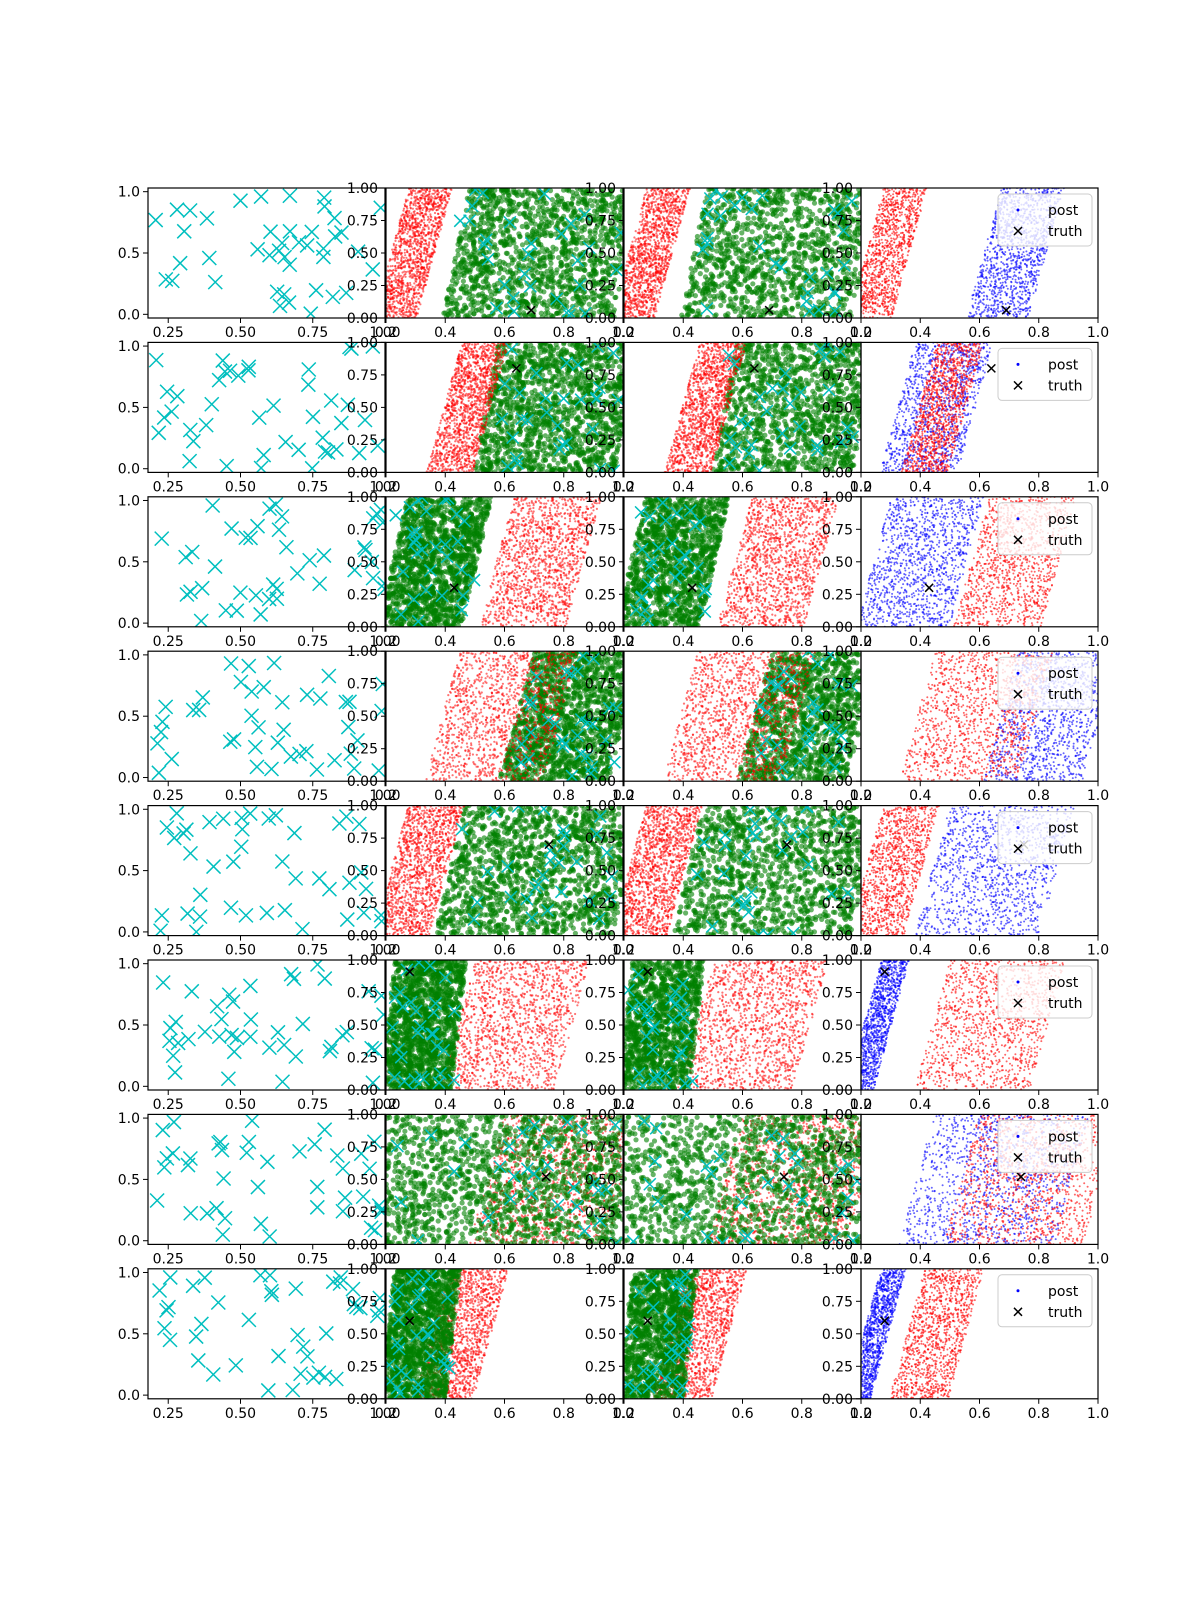  Describe the element at coordinates (362, 189) in the screenshot. I see `y-tick-label: 1.00` at that location.